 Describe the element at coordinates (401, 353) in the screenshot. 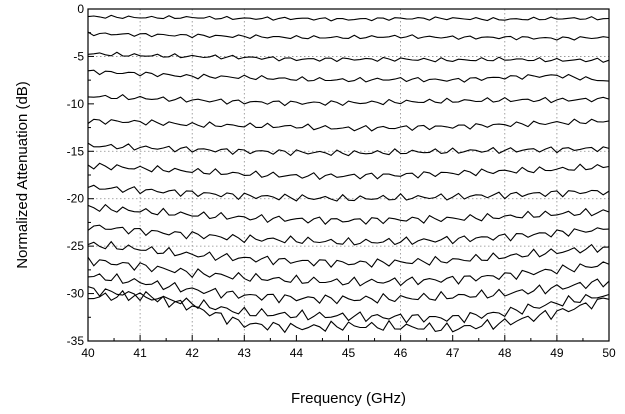

I see `x-tick-label: 46` at that location.